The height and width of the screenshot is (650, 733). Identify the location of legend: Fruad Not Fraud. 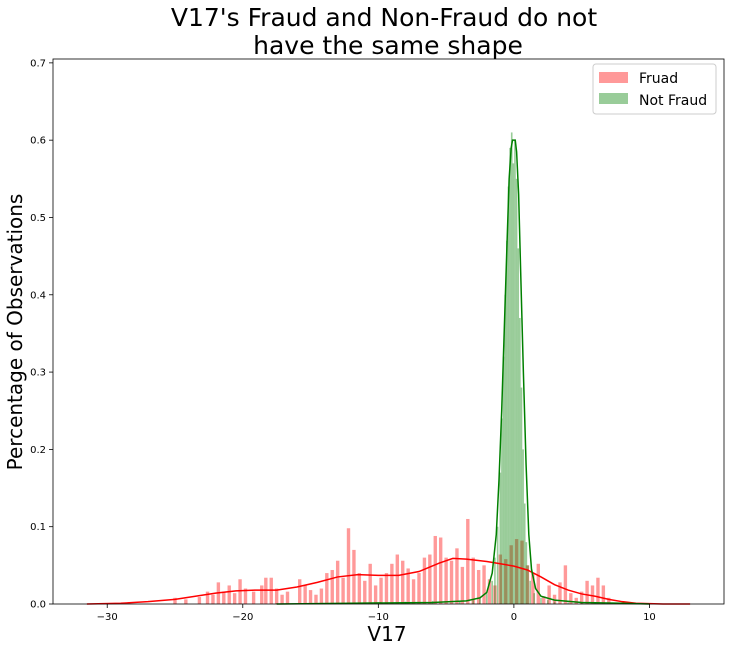
(654, 89).